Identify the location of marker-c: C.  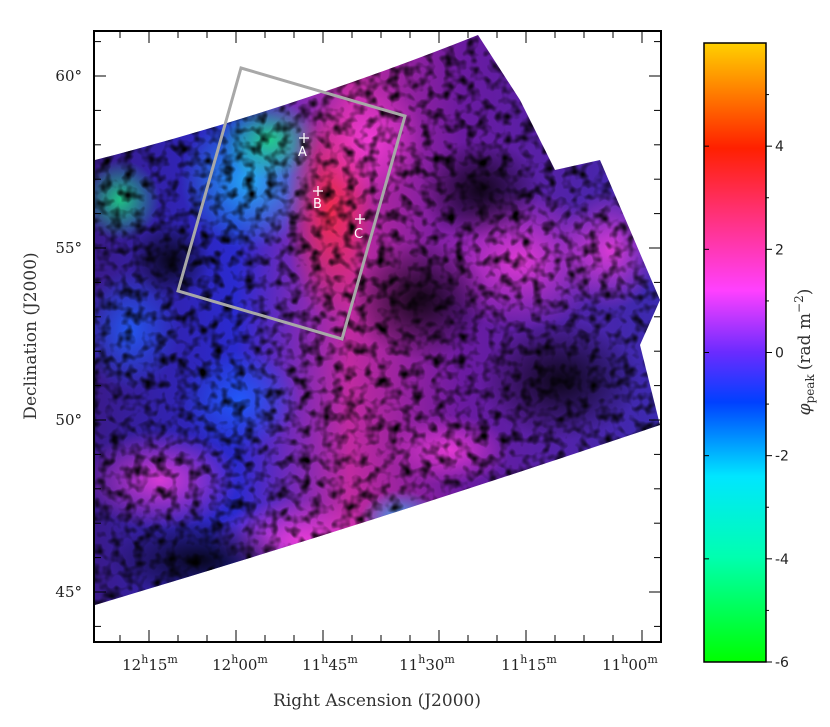
(359, 228).